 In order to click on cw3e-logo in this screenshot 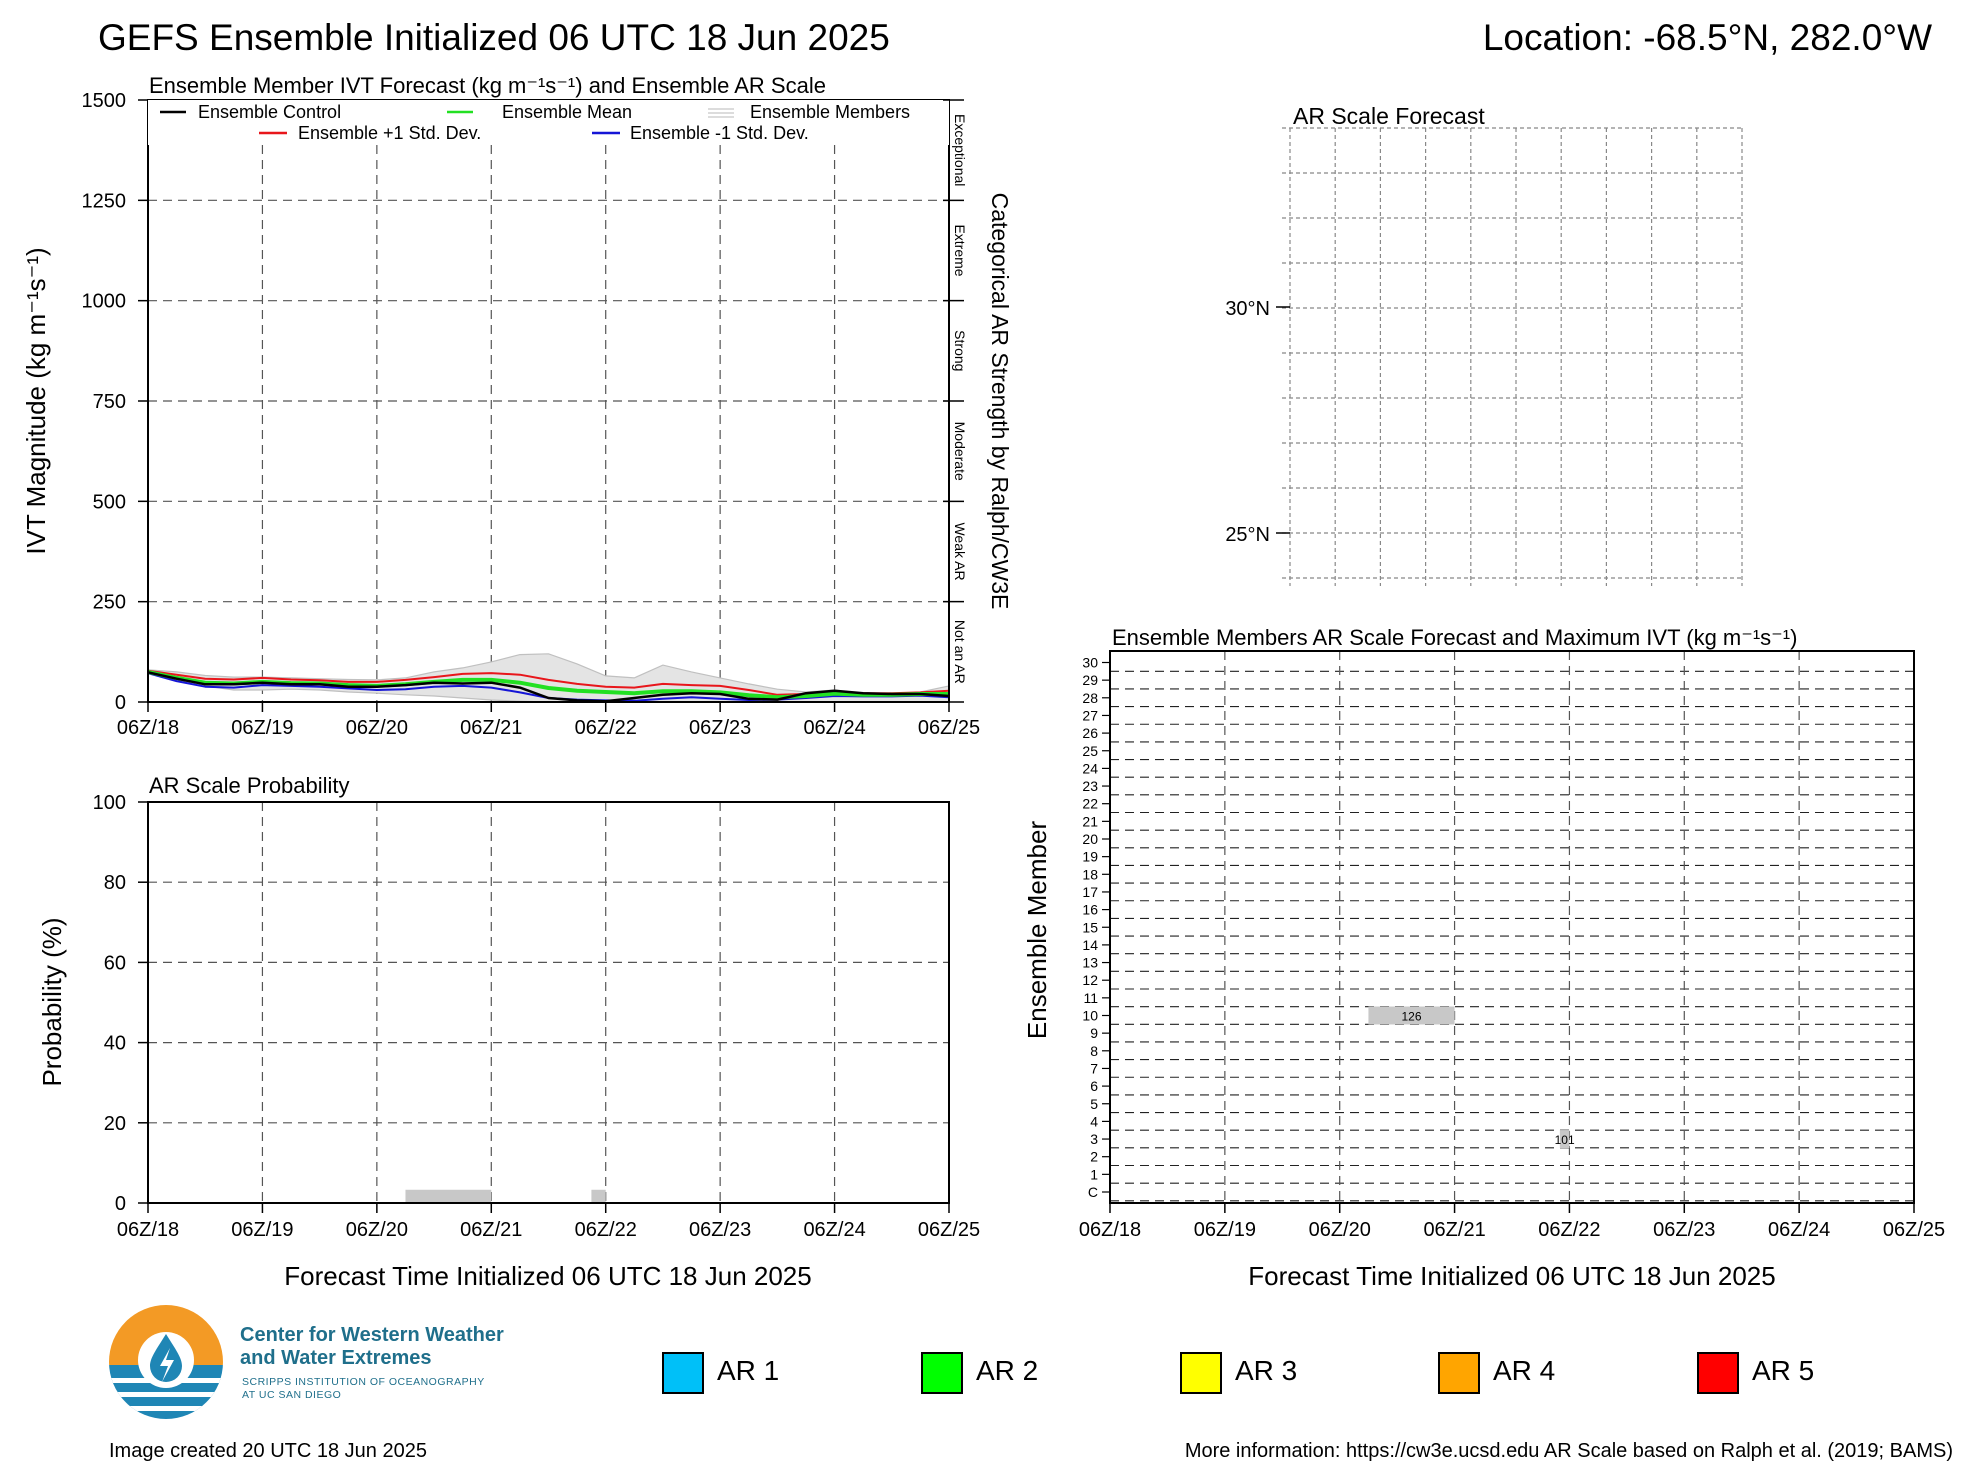, I will do `click(166, 1362)`.